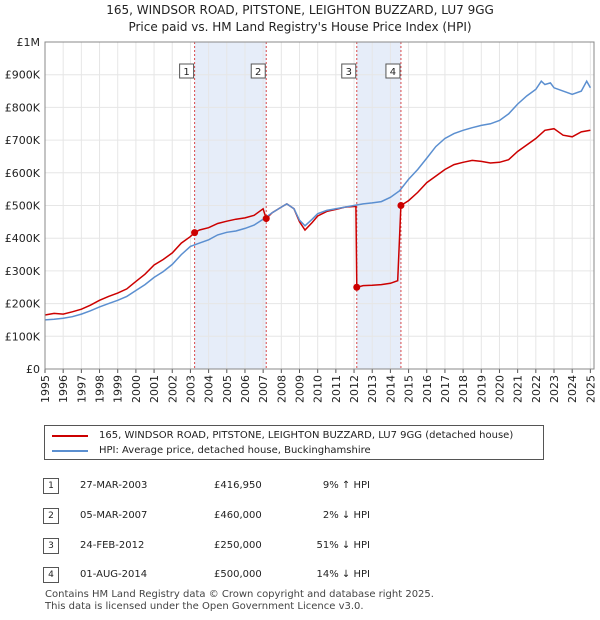 The height and width of the screenshot is (620, 600). I want to click on transaction-label: 1, so click(186, 72).